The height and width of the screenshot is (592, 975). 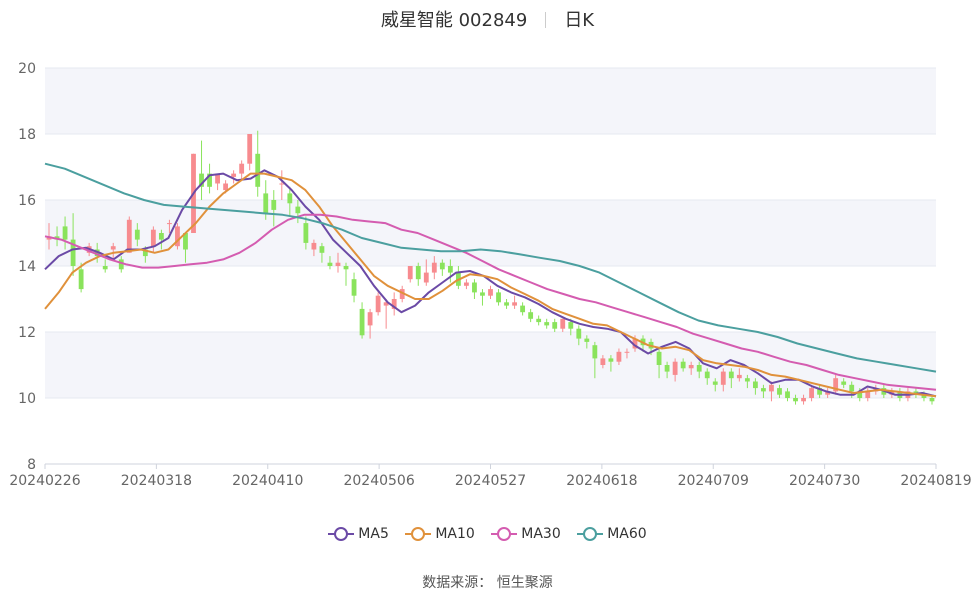 I want to click on legend-label-ma10: MA10, so click(x=455, y=534).